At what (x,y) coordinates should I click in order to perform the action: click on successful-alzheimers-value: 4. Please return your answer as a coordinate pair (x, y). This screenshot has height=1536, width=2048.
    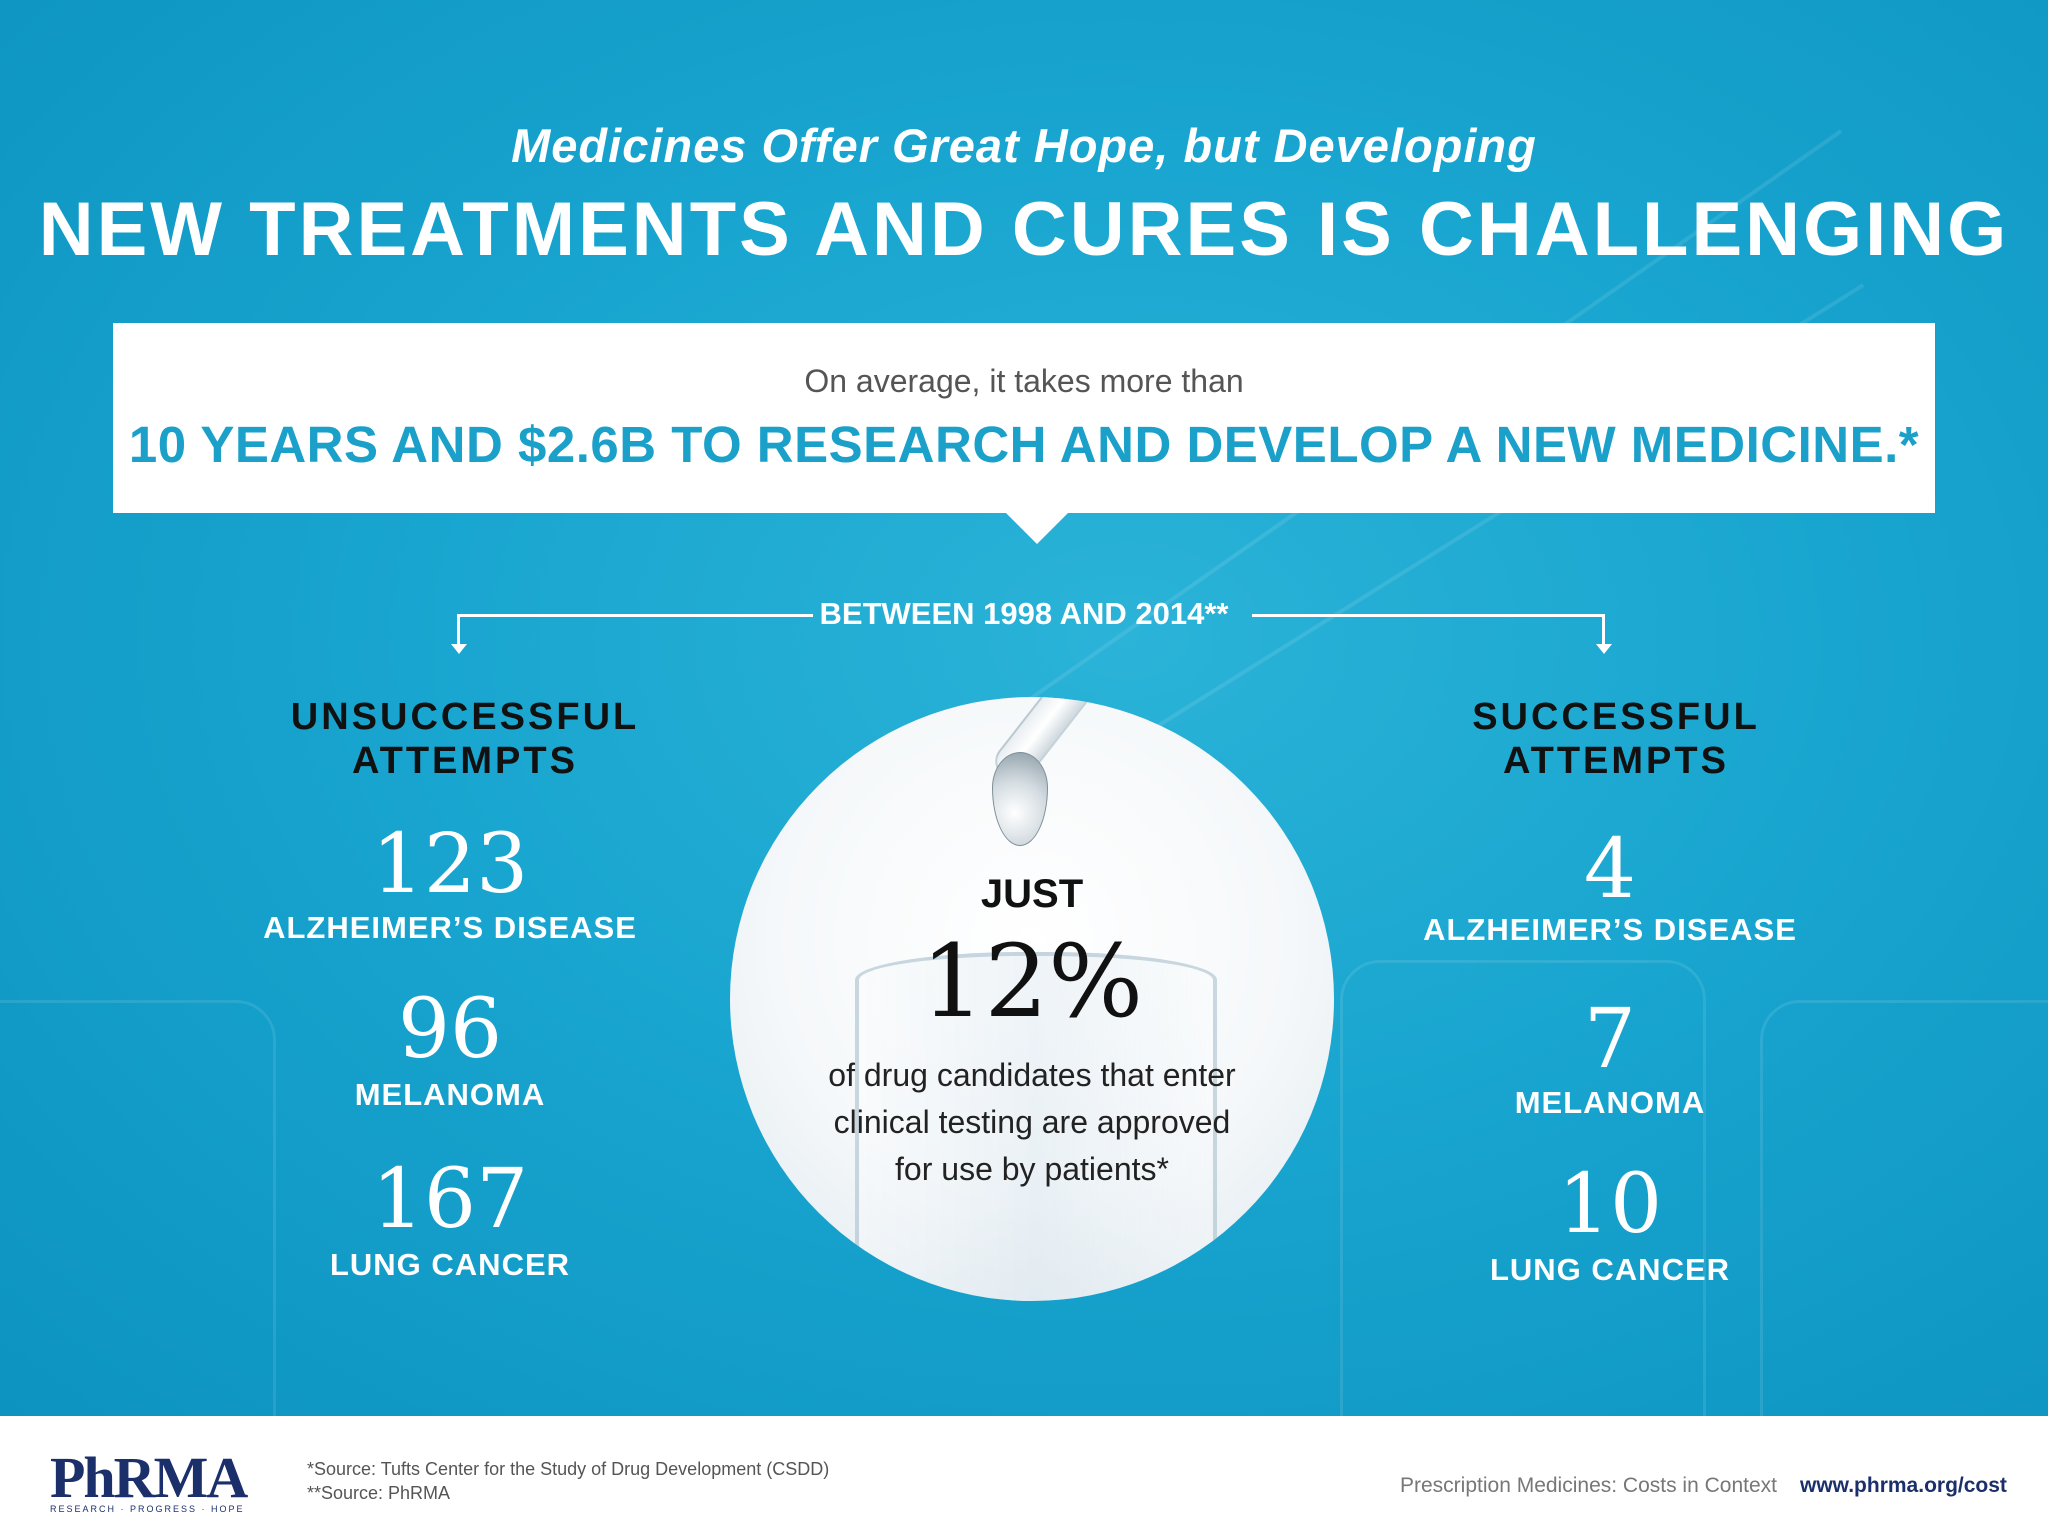
    Looking at the image, I should click on (1610, 869).